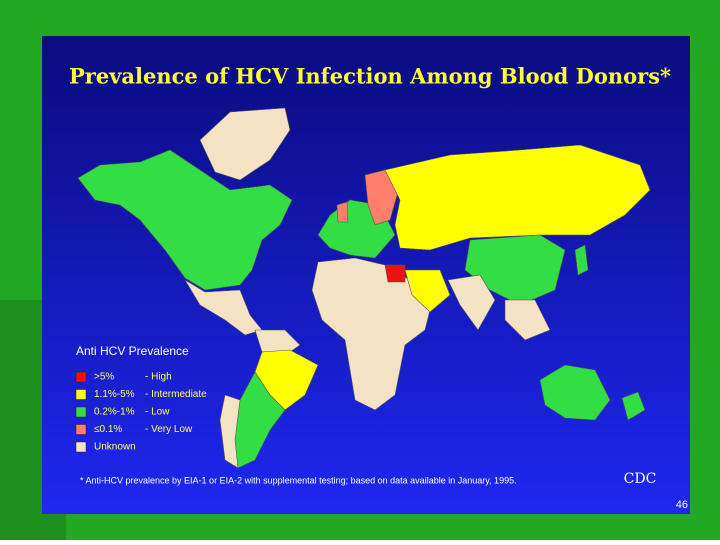 Image resolution: width=720 pixels, height=545 pixels. What do you see at coordinates (132, 351) in the screenshot?
I see `legend-title: Anti HCV Prevalence` at bounding box center [132, 351].